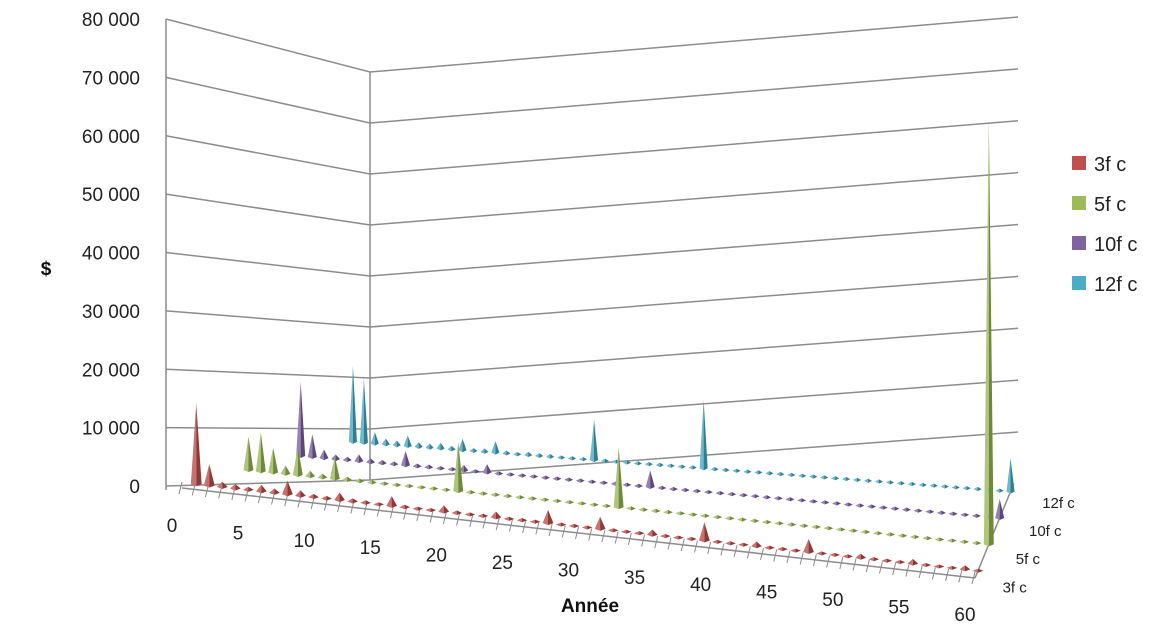 The image size is (1157, 636). Describe the element at coordinates (172, 526) in the screenshot. I see `x-tick-label: 0` at that location.